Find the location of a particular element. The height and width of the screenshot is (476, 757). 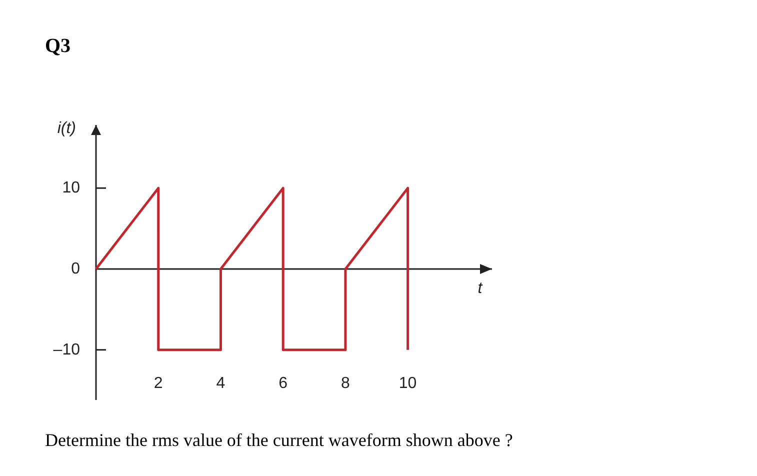

x-tick-label: 4 is located at coordinates (221, 383).